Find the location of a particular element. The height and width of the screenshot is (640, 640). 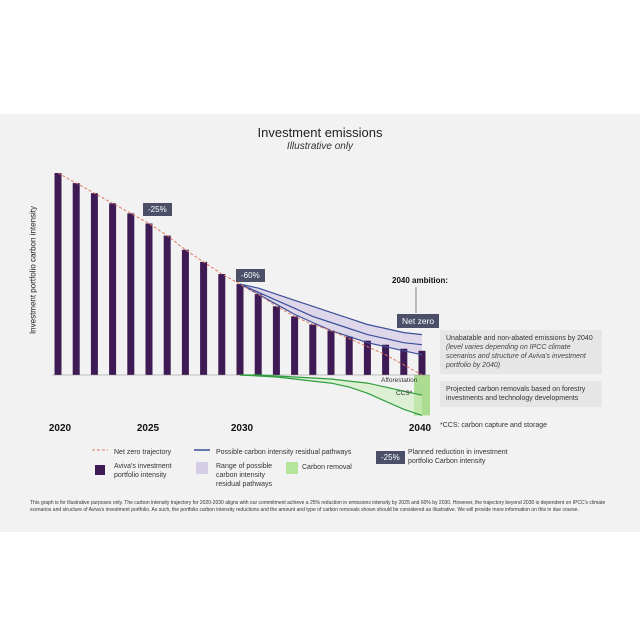

badge-net-zero: Net zero is located at coordinates (418, 321).